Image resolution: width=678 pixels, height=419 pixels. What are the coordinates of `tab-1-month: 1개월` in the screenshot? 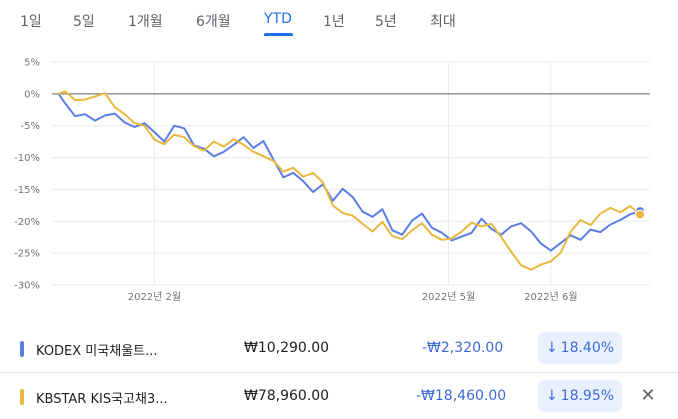 It's located at (145, 22).